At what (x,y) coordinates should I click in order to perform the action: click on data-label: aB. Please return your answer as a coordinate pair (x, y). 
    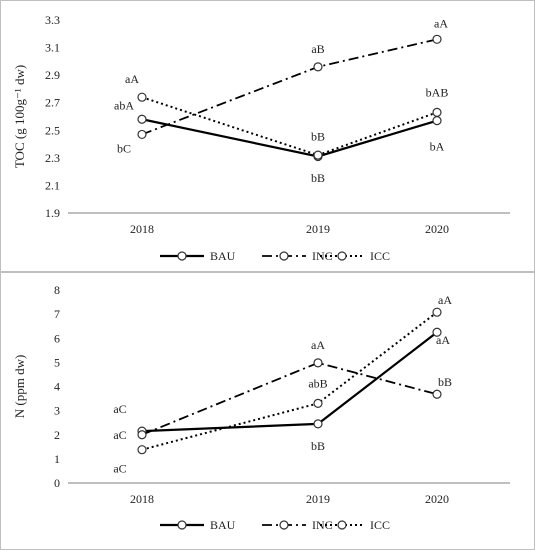
    Looking at the image, I should click on (317, 49).